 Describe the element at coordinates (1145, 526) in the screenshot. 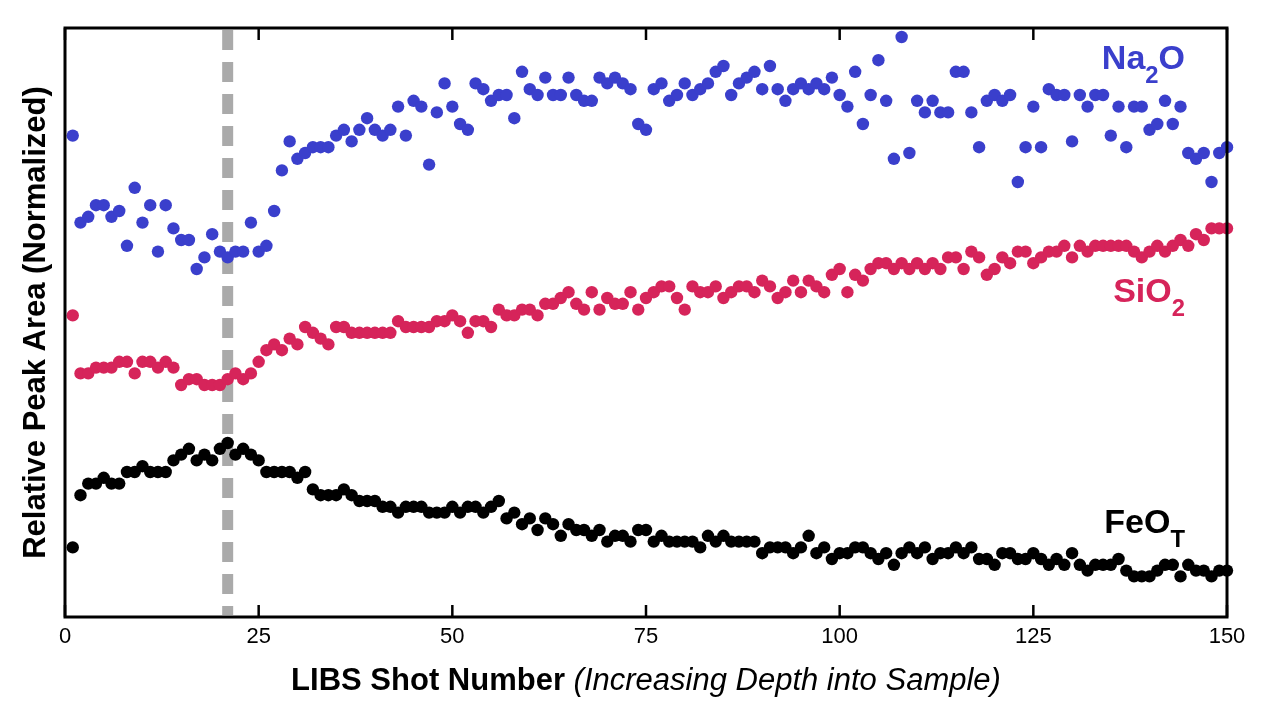

I see `series-label: FeO$_{T}$` at that location.